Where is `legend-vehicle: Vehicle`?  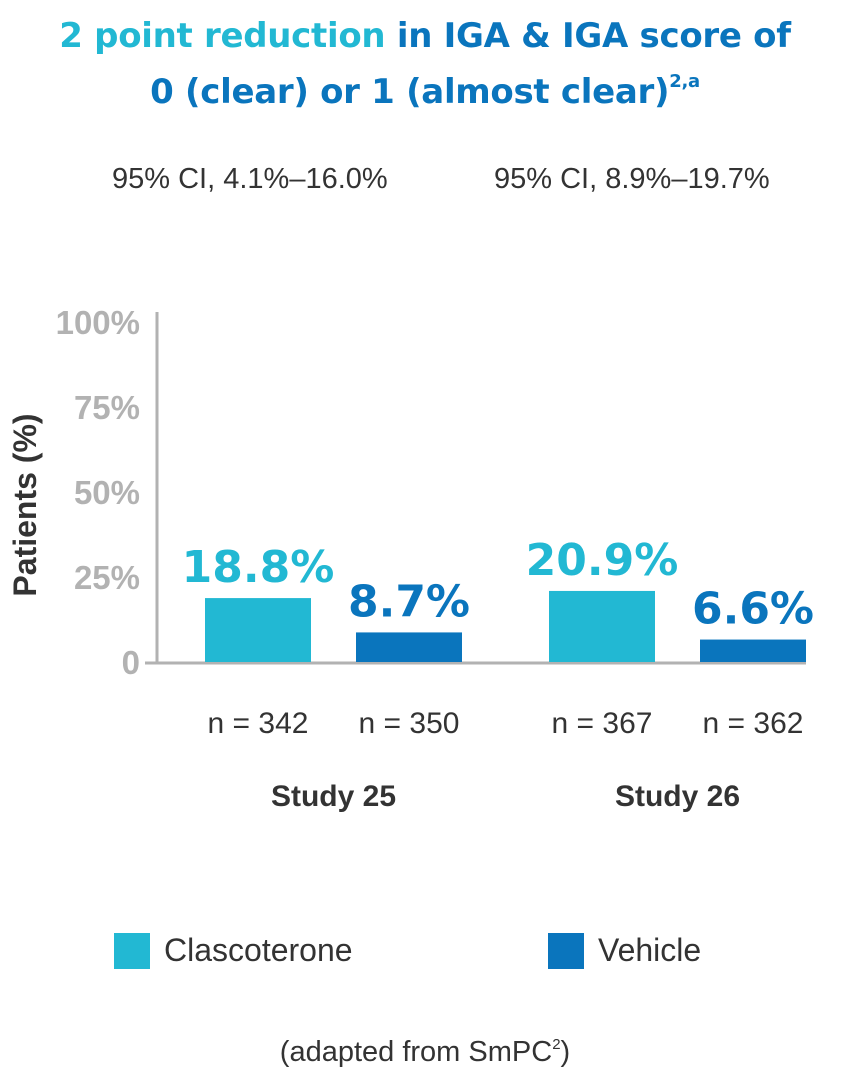
legend-vehicle: Vehicle is located at coordinates (624, 950).